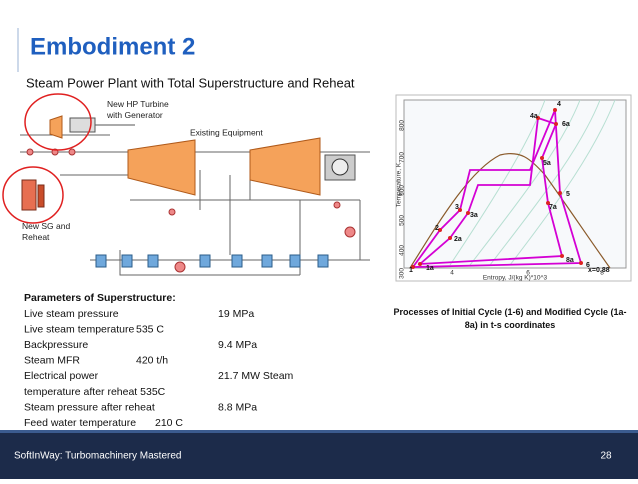 This screenshot has height=484, width=638. Describe the element at coordinates (402, 125) in the screenshot. I see `y-tick-label: 800` at that location.